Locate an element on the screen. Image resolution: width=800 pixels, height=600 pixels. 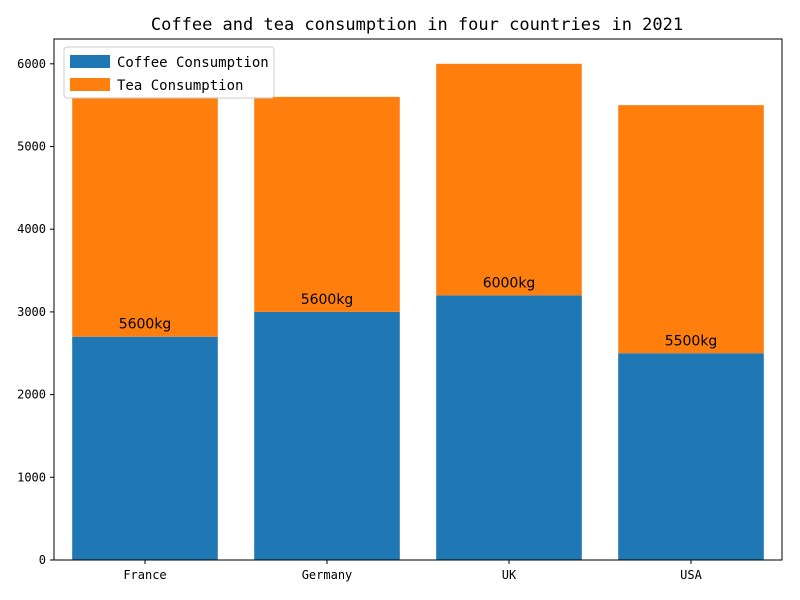
legend-label-coffee: Coffee Consumption is located at coordinates (193, 63).